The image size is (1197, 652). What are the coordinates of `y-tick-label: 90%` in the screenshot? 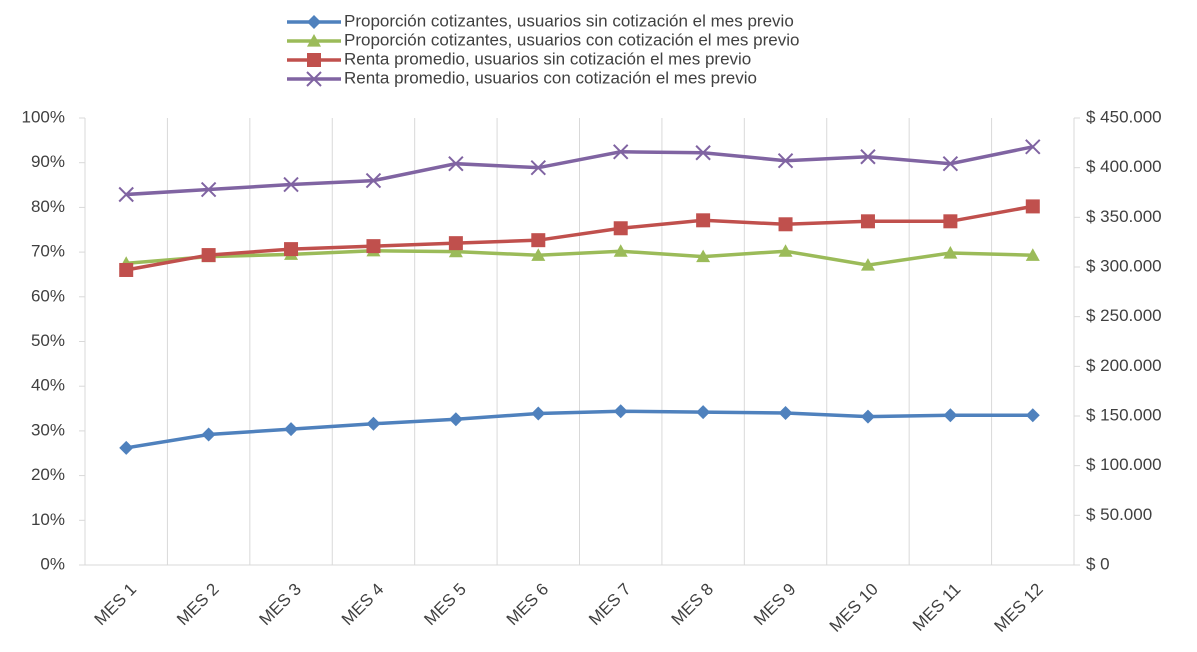 It's located at (48, 161).